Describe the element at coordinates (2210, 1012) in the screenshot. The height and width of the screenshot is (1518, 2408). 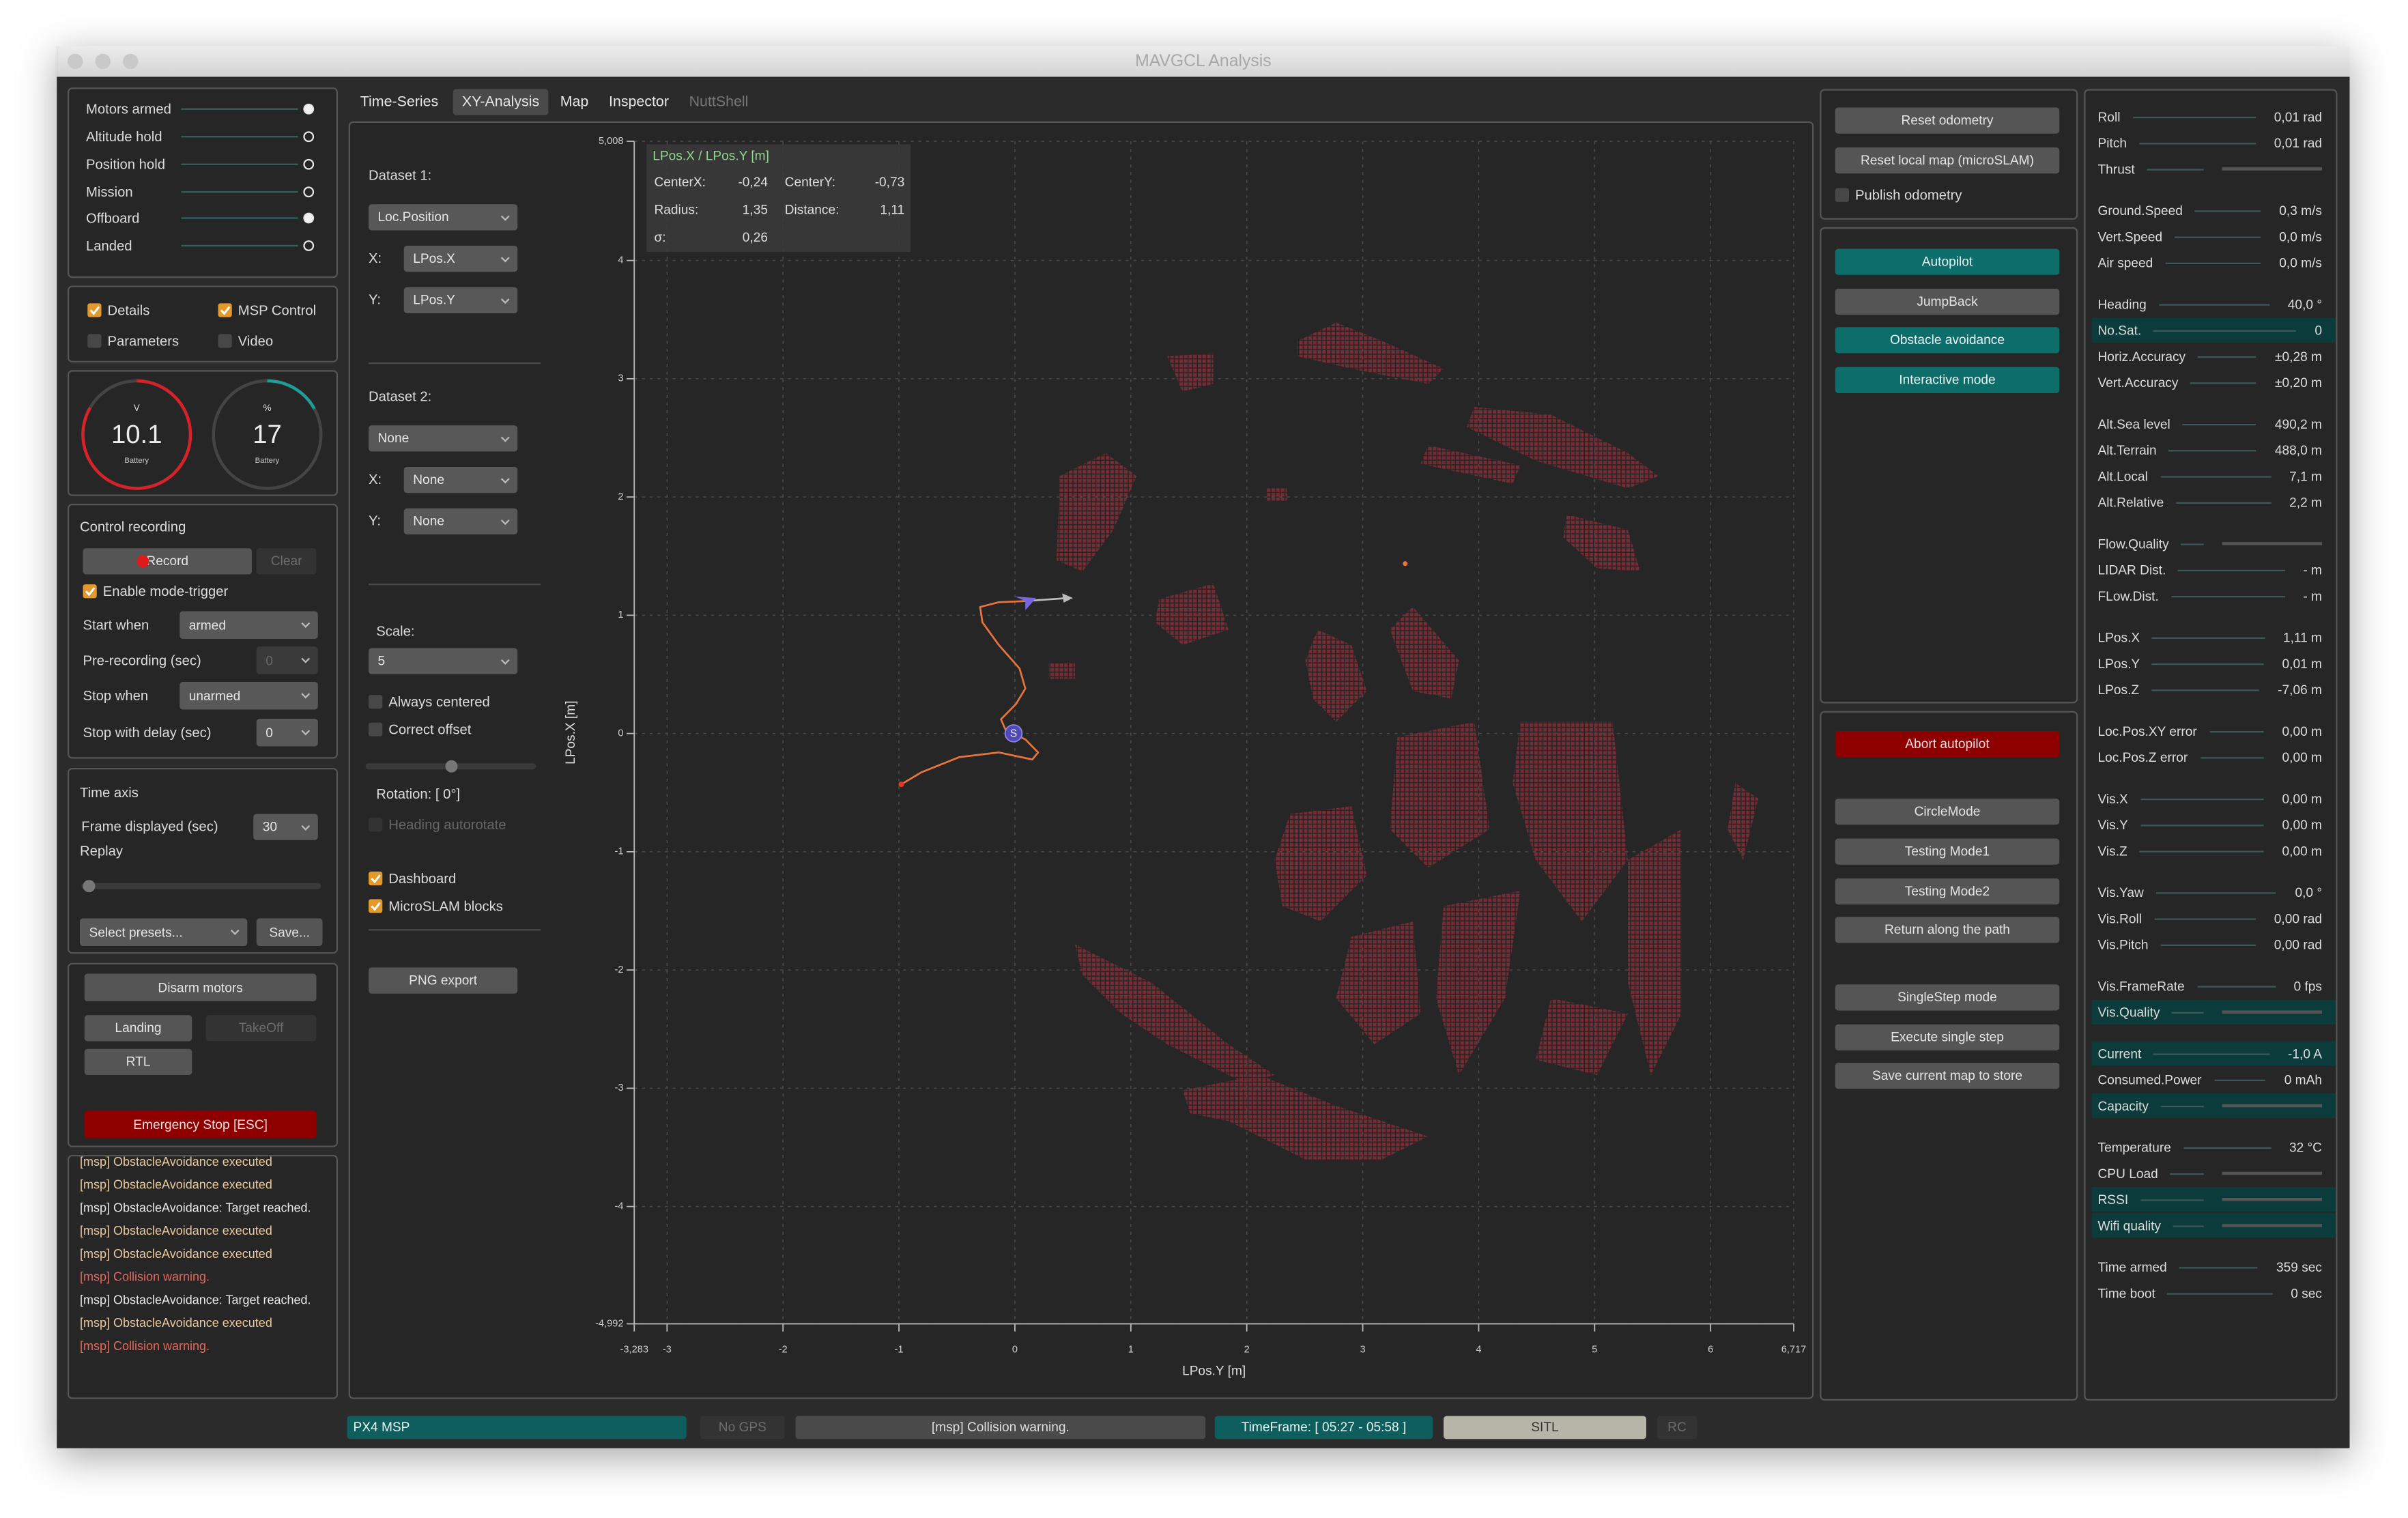
I see `telemetry-row: Vis.Quality` at that location.